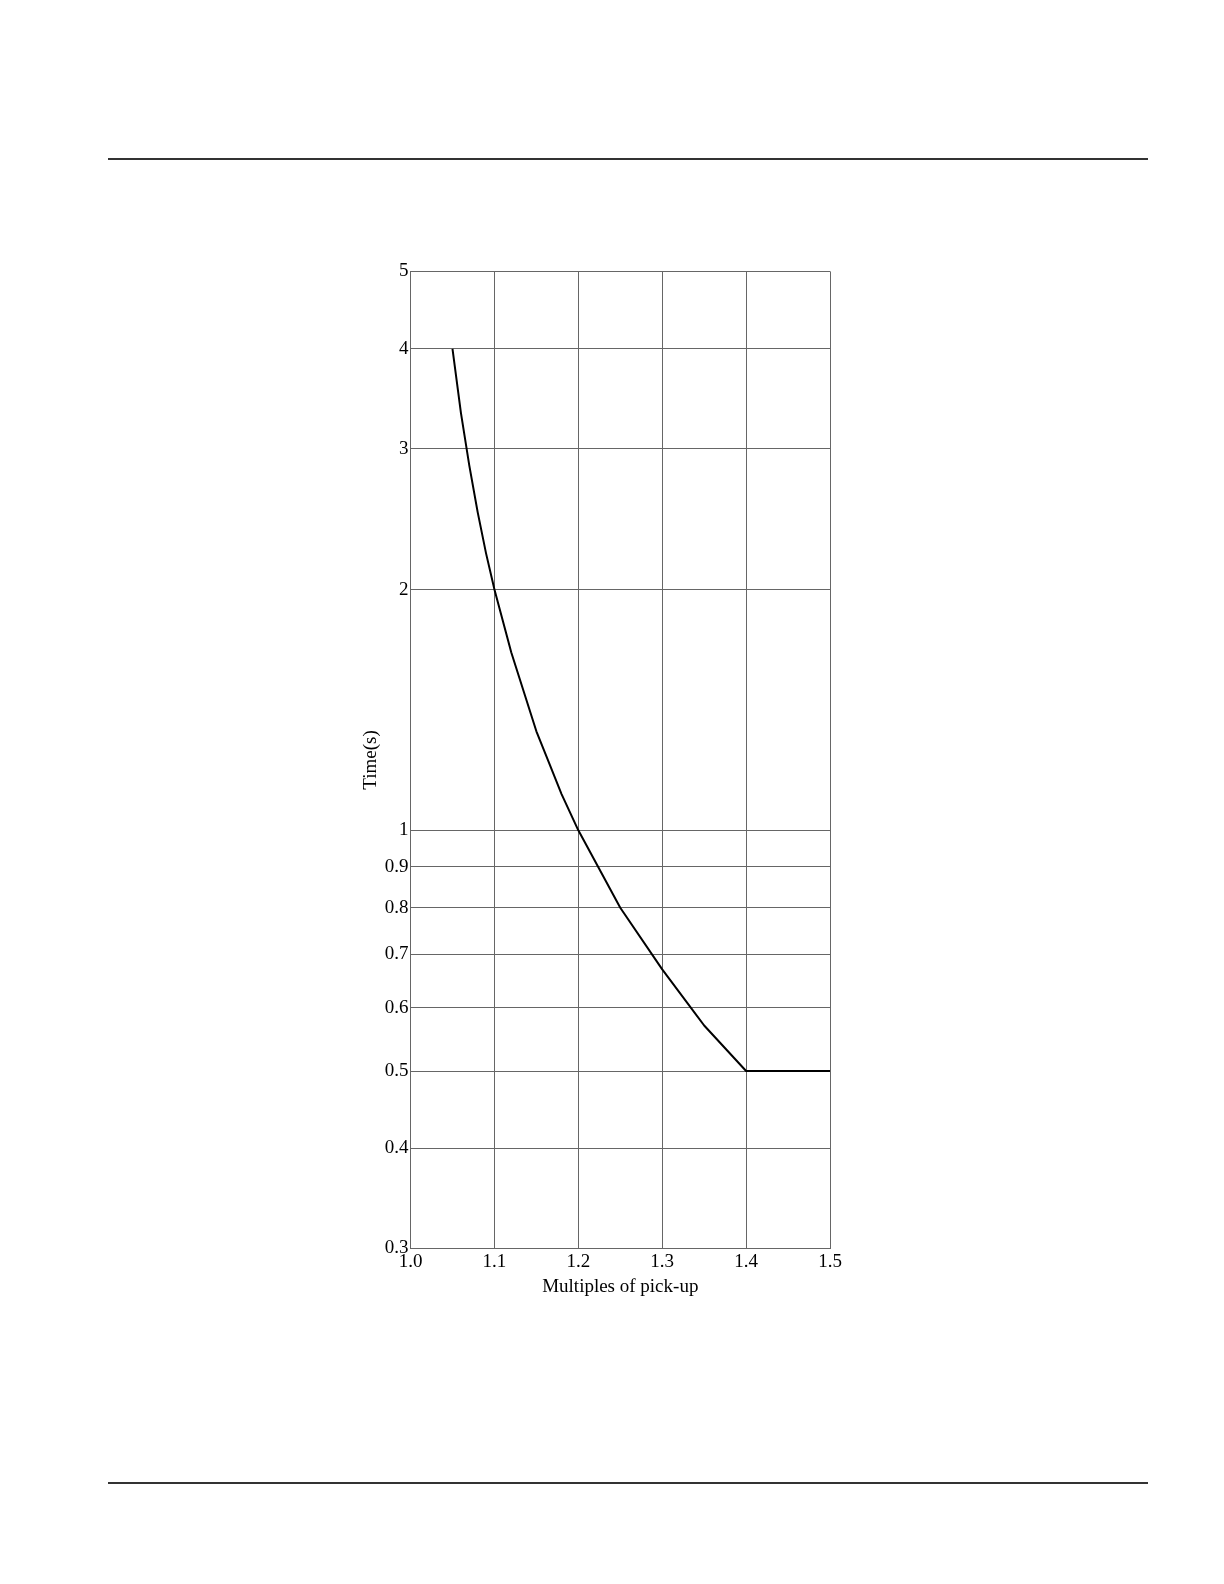 This screenshot has height=1584, width=1224. I want to click on y-tick-label: 0.6, so click(396, 1006).